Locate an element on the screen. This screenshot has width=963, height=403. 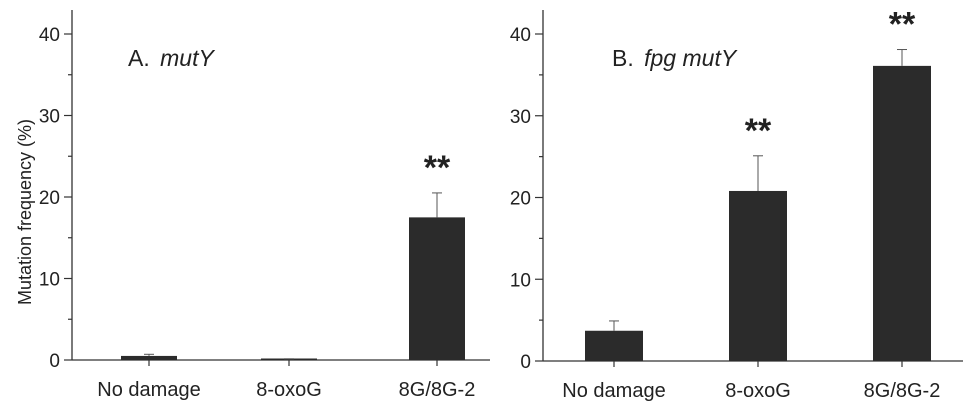
panel-a-y-tick-label: 0 is located at coordinates (54, 361).